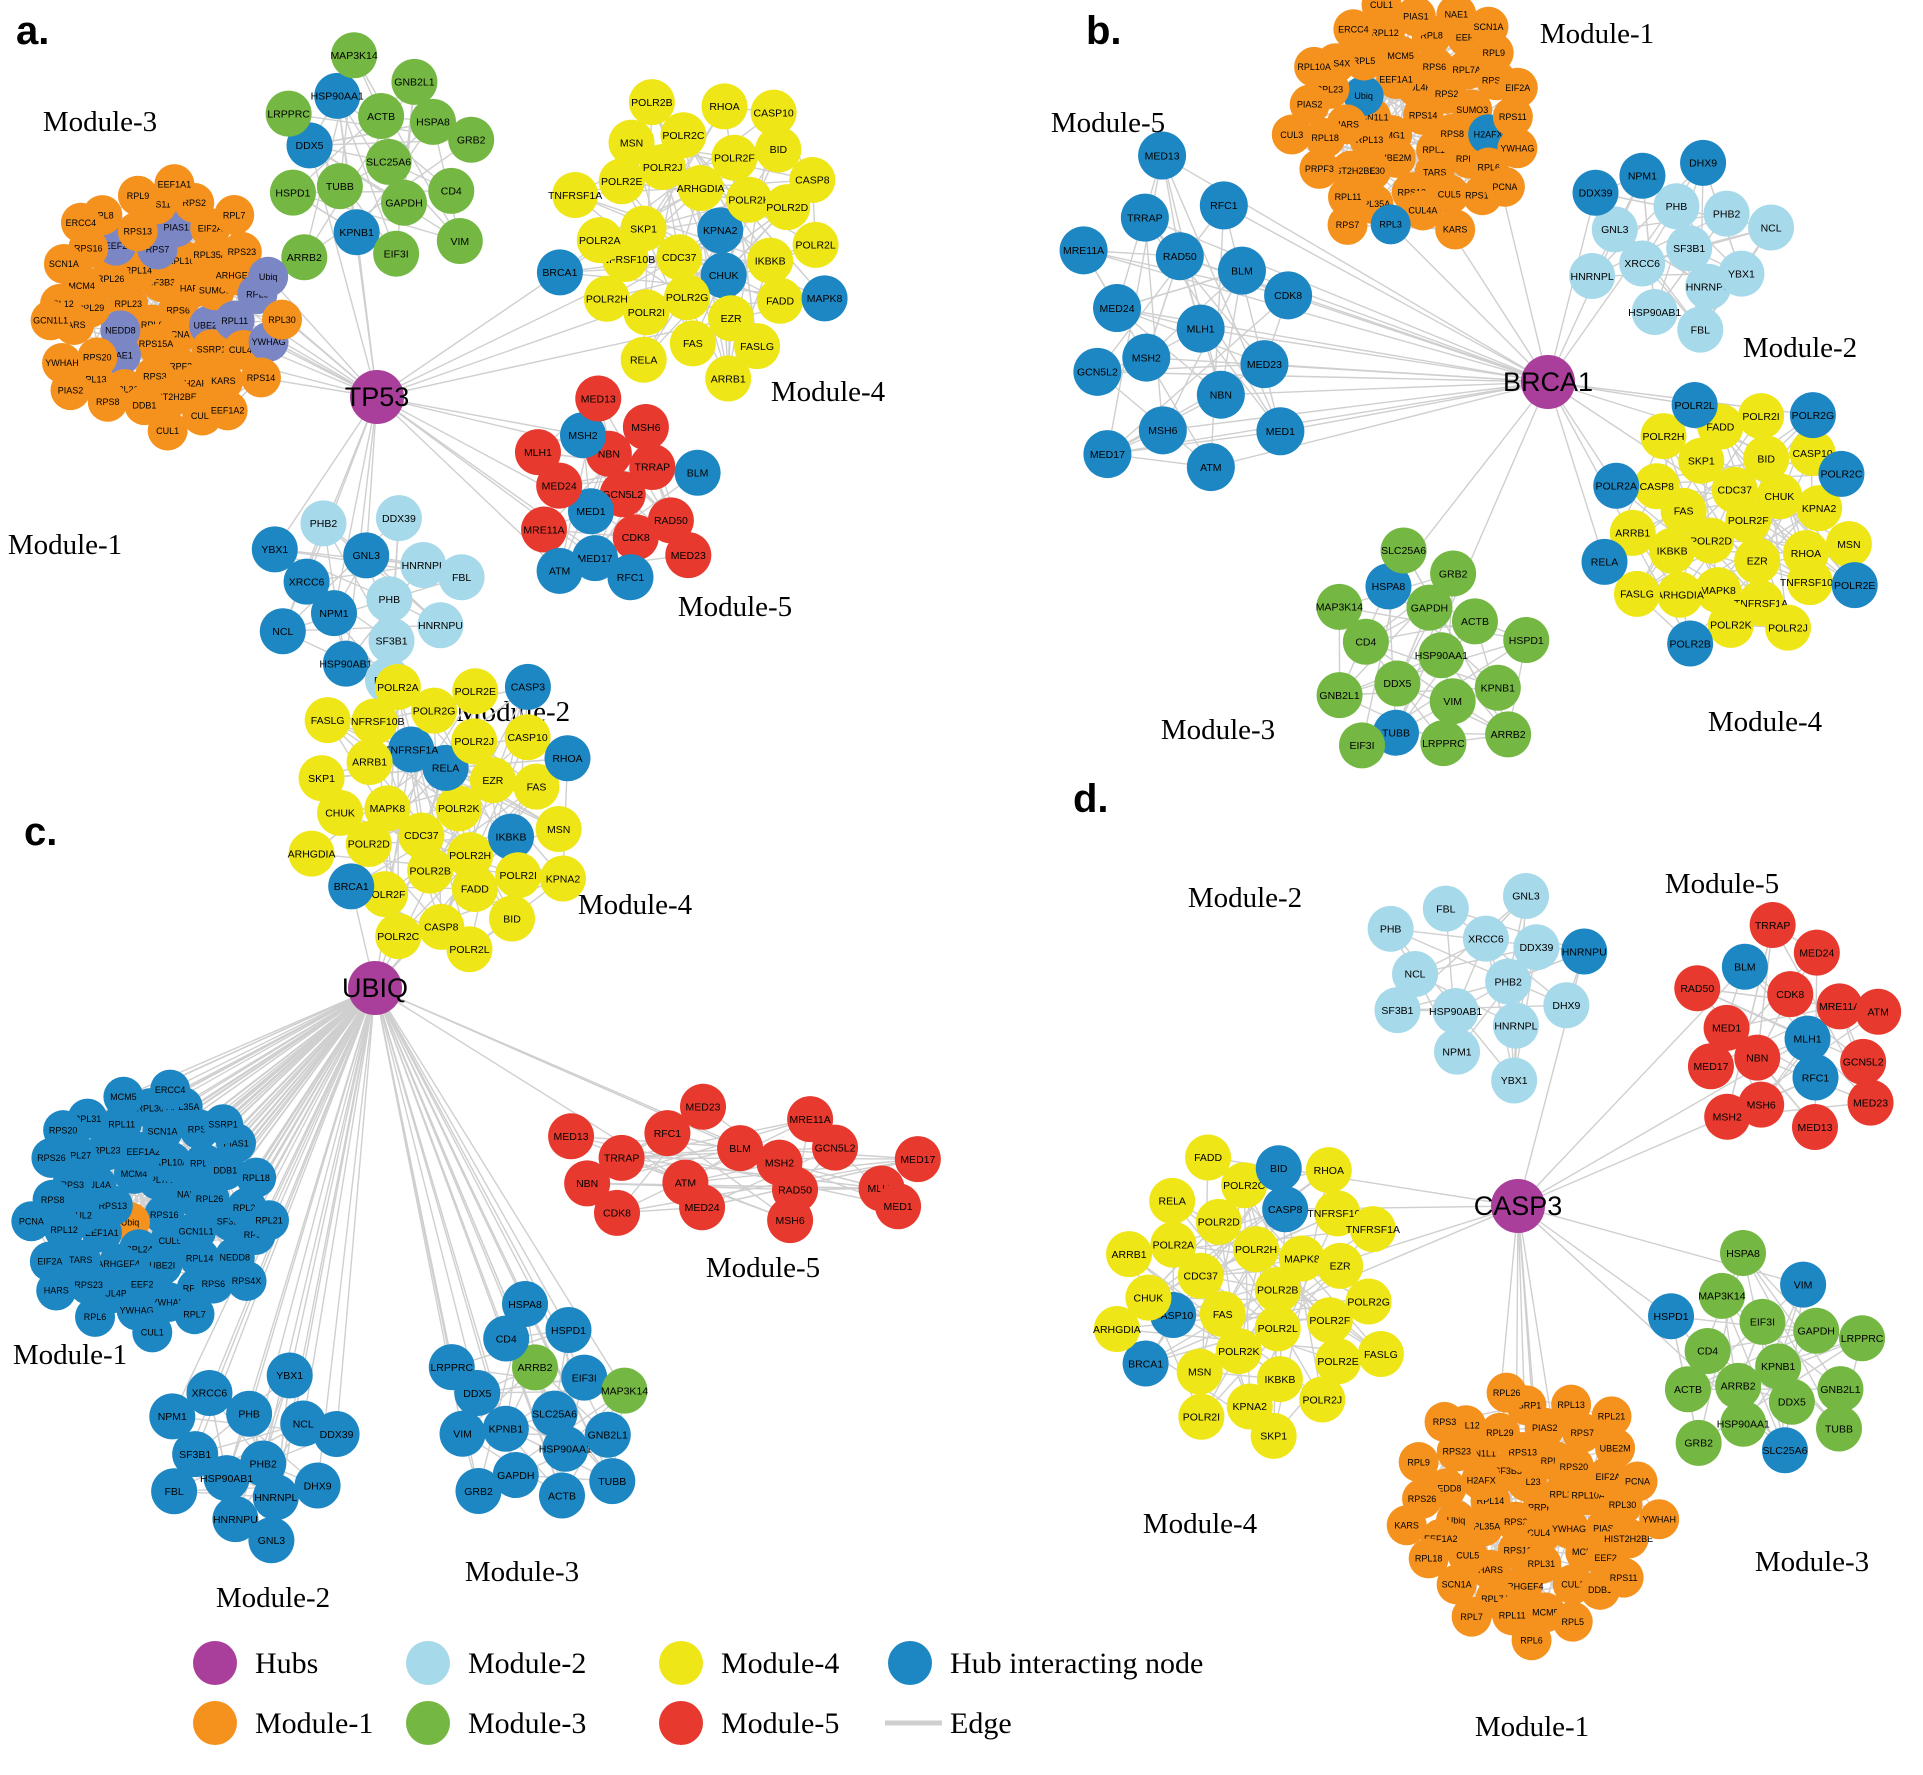  Describe the element at coordinates (1392, 135) in the screenshot. I see `node-label: EMG1` at that location.